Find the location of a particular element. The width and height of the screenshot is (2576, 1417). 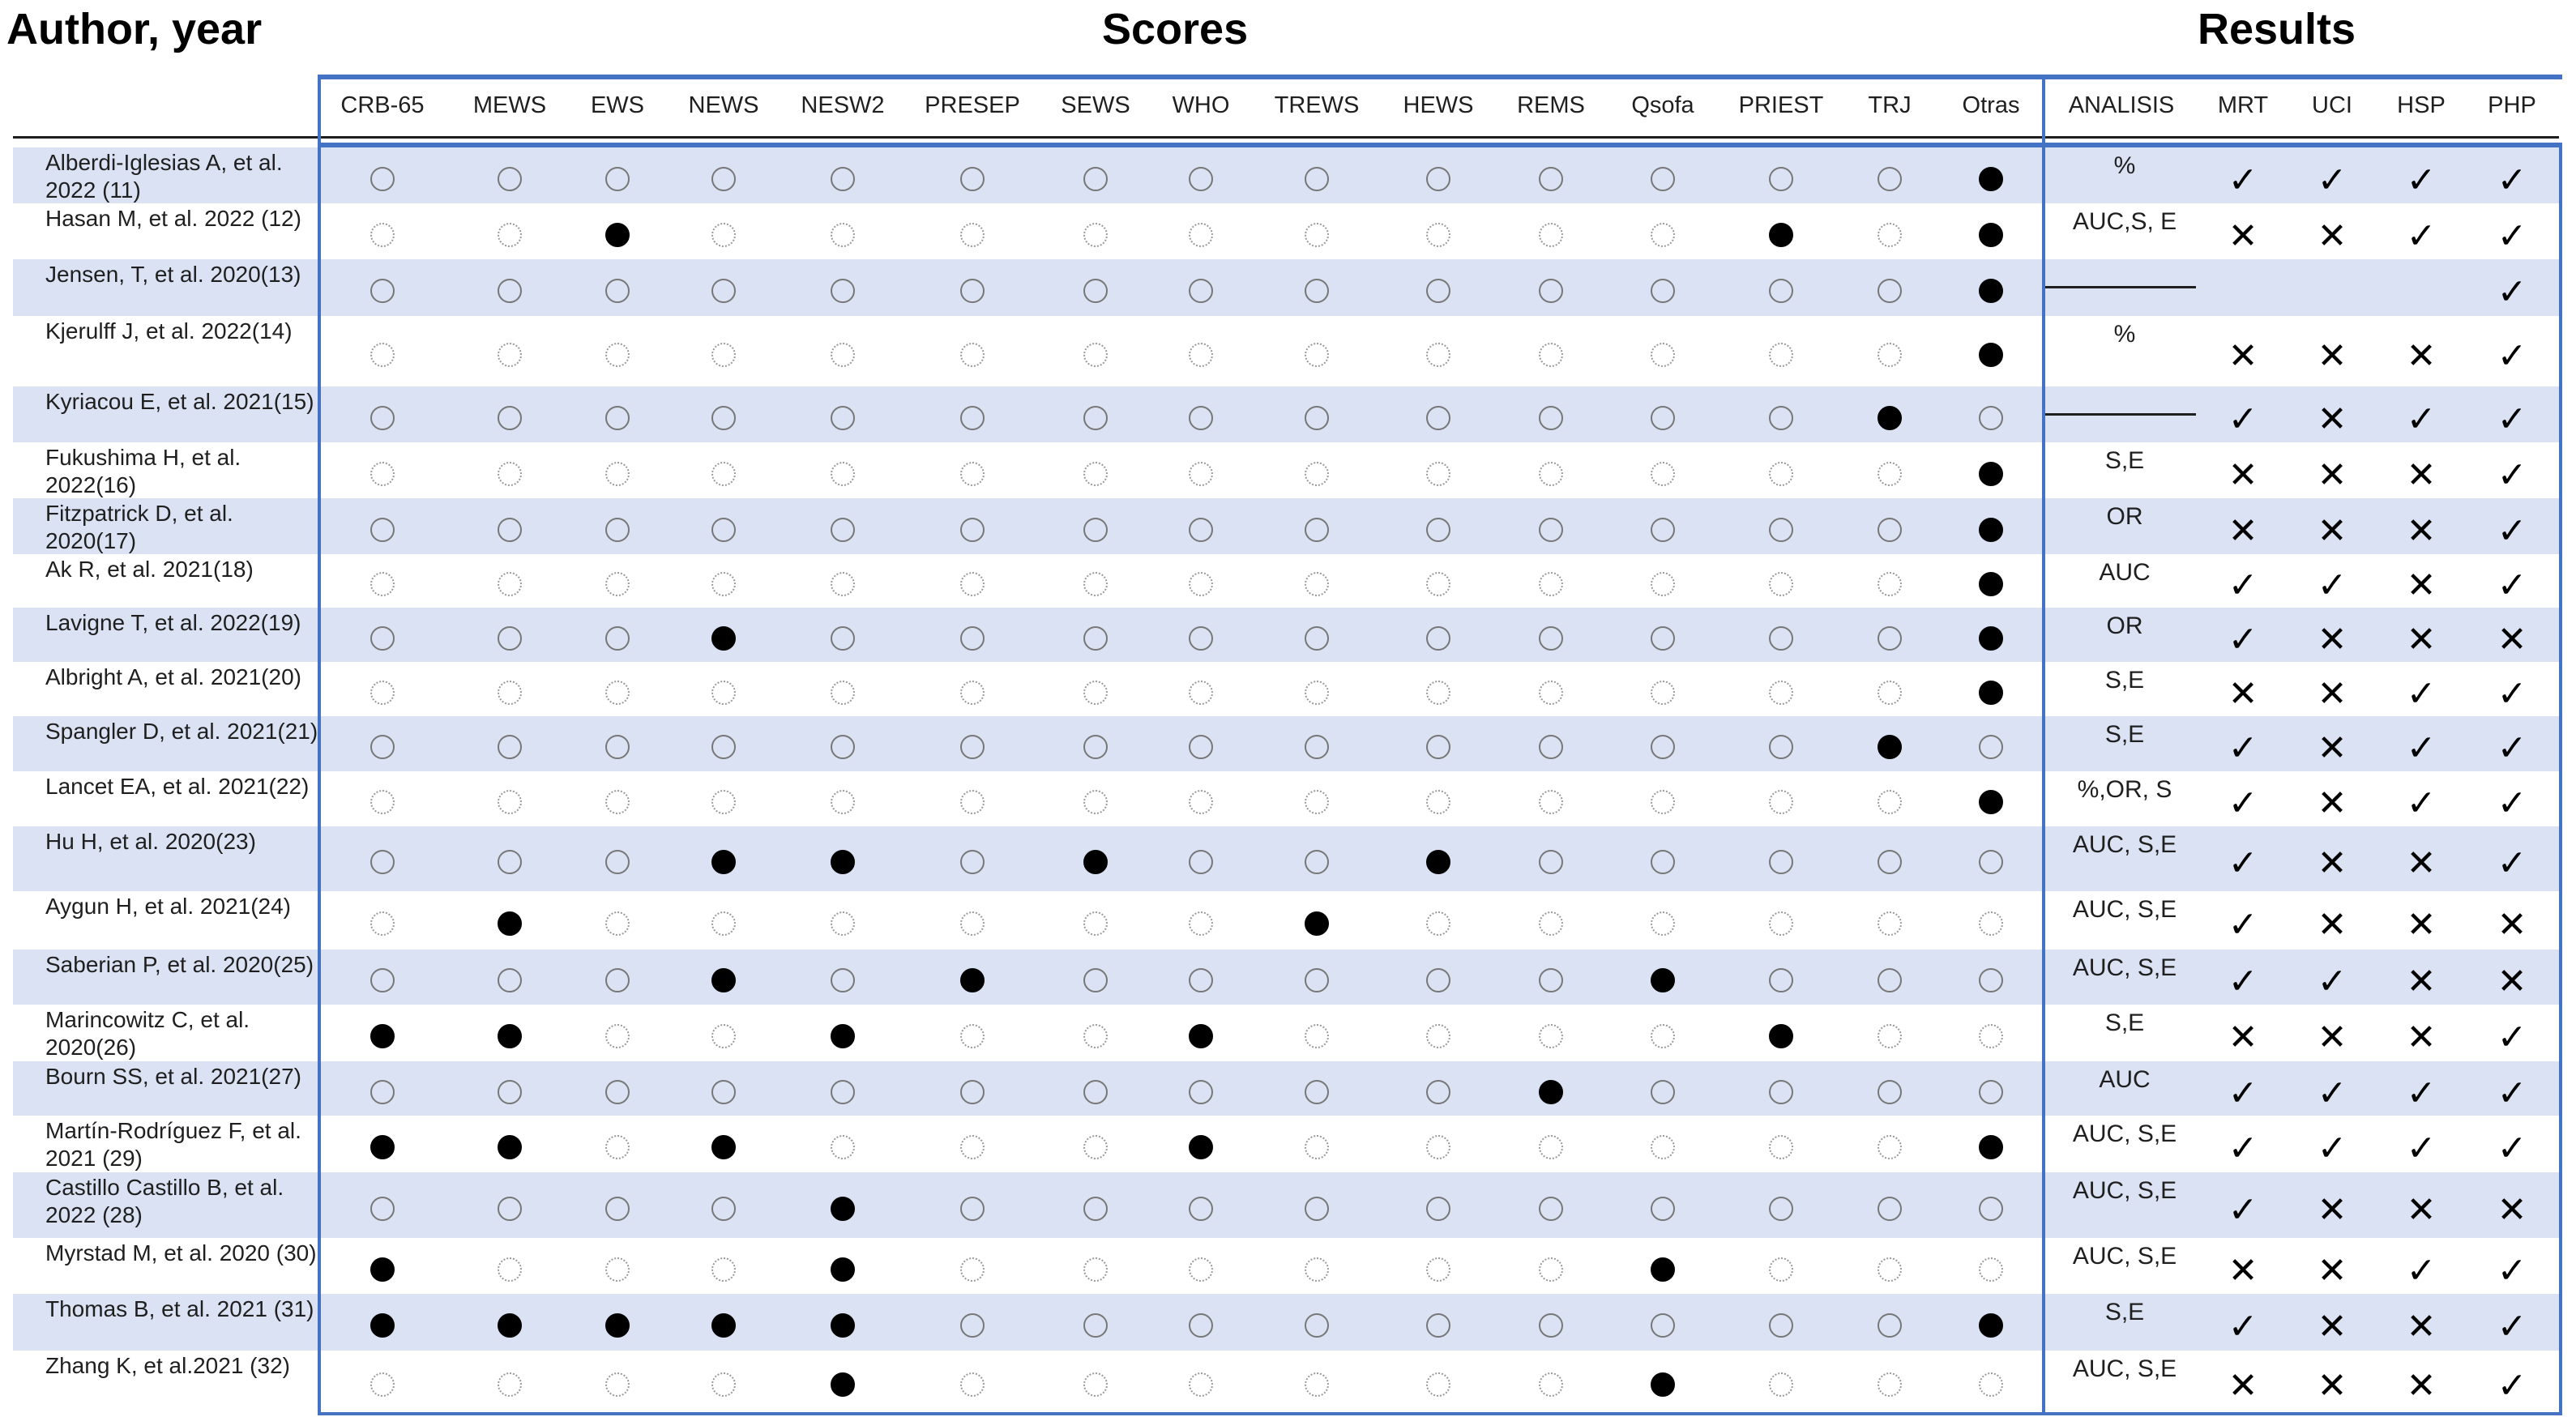

filled-dot-news is located at coordinates (723, 862).